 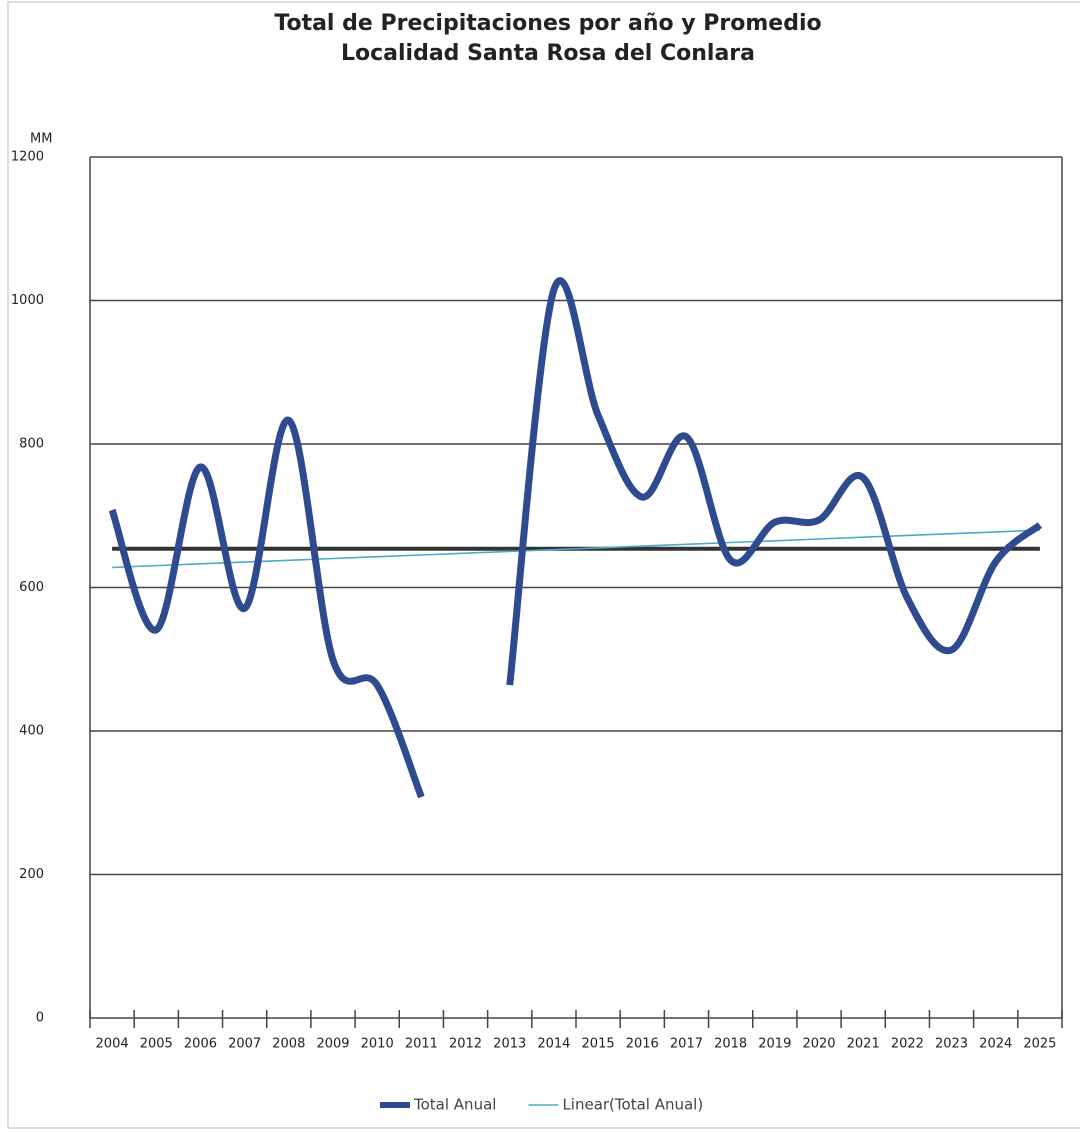 I want to click on x-tick-label: 2010, so click(x=377, y=1044).